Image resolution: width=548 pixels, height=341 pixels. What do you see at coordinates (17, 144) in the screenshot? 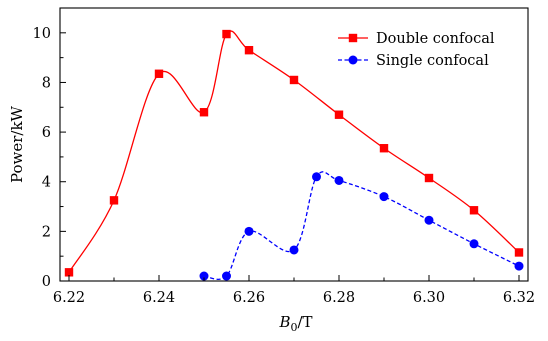
I see `y-axis-title: Power/kW` at bounding box center [17, 144].